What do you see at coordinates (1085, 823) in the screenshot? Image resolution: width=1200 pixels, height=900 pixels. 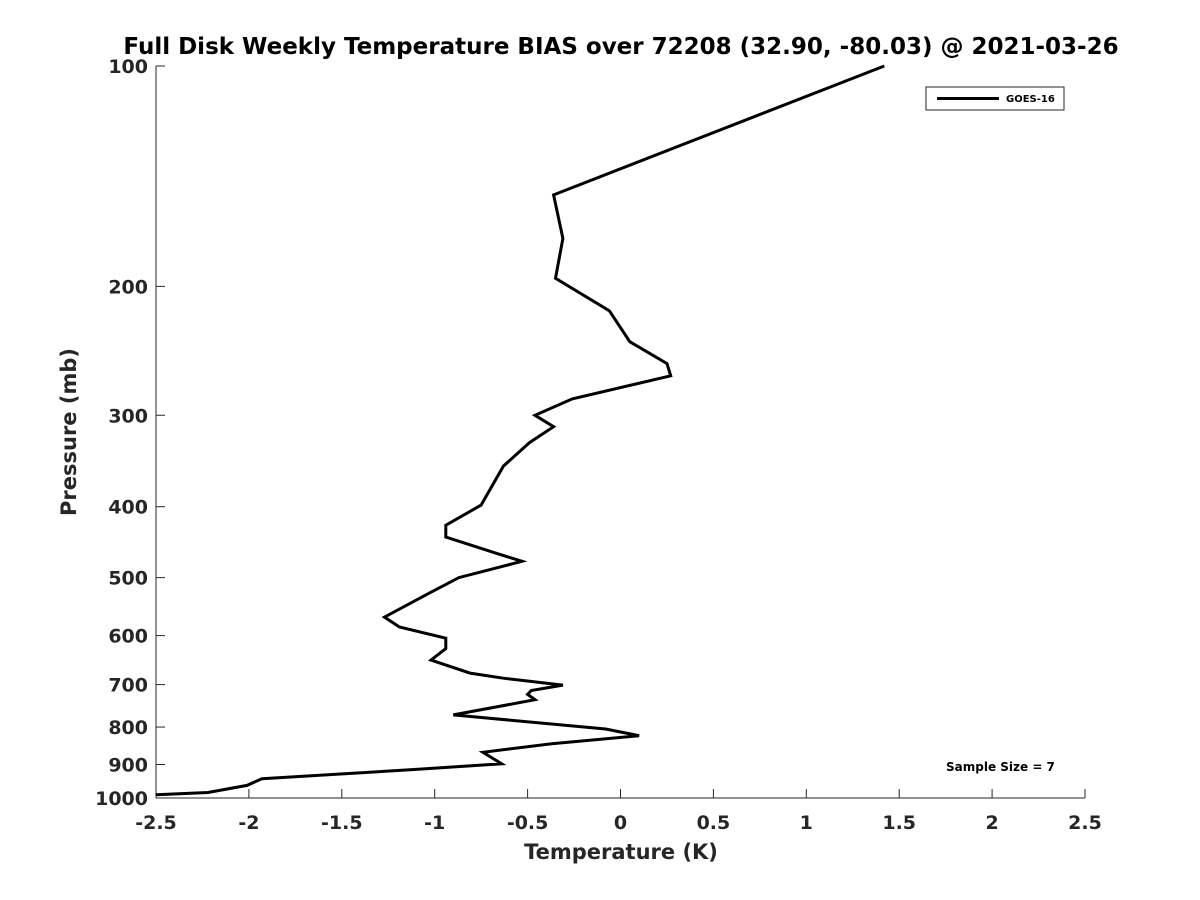 I see `x-tick-label: 2.5` at bounding box center [1085, 823].